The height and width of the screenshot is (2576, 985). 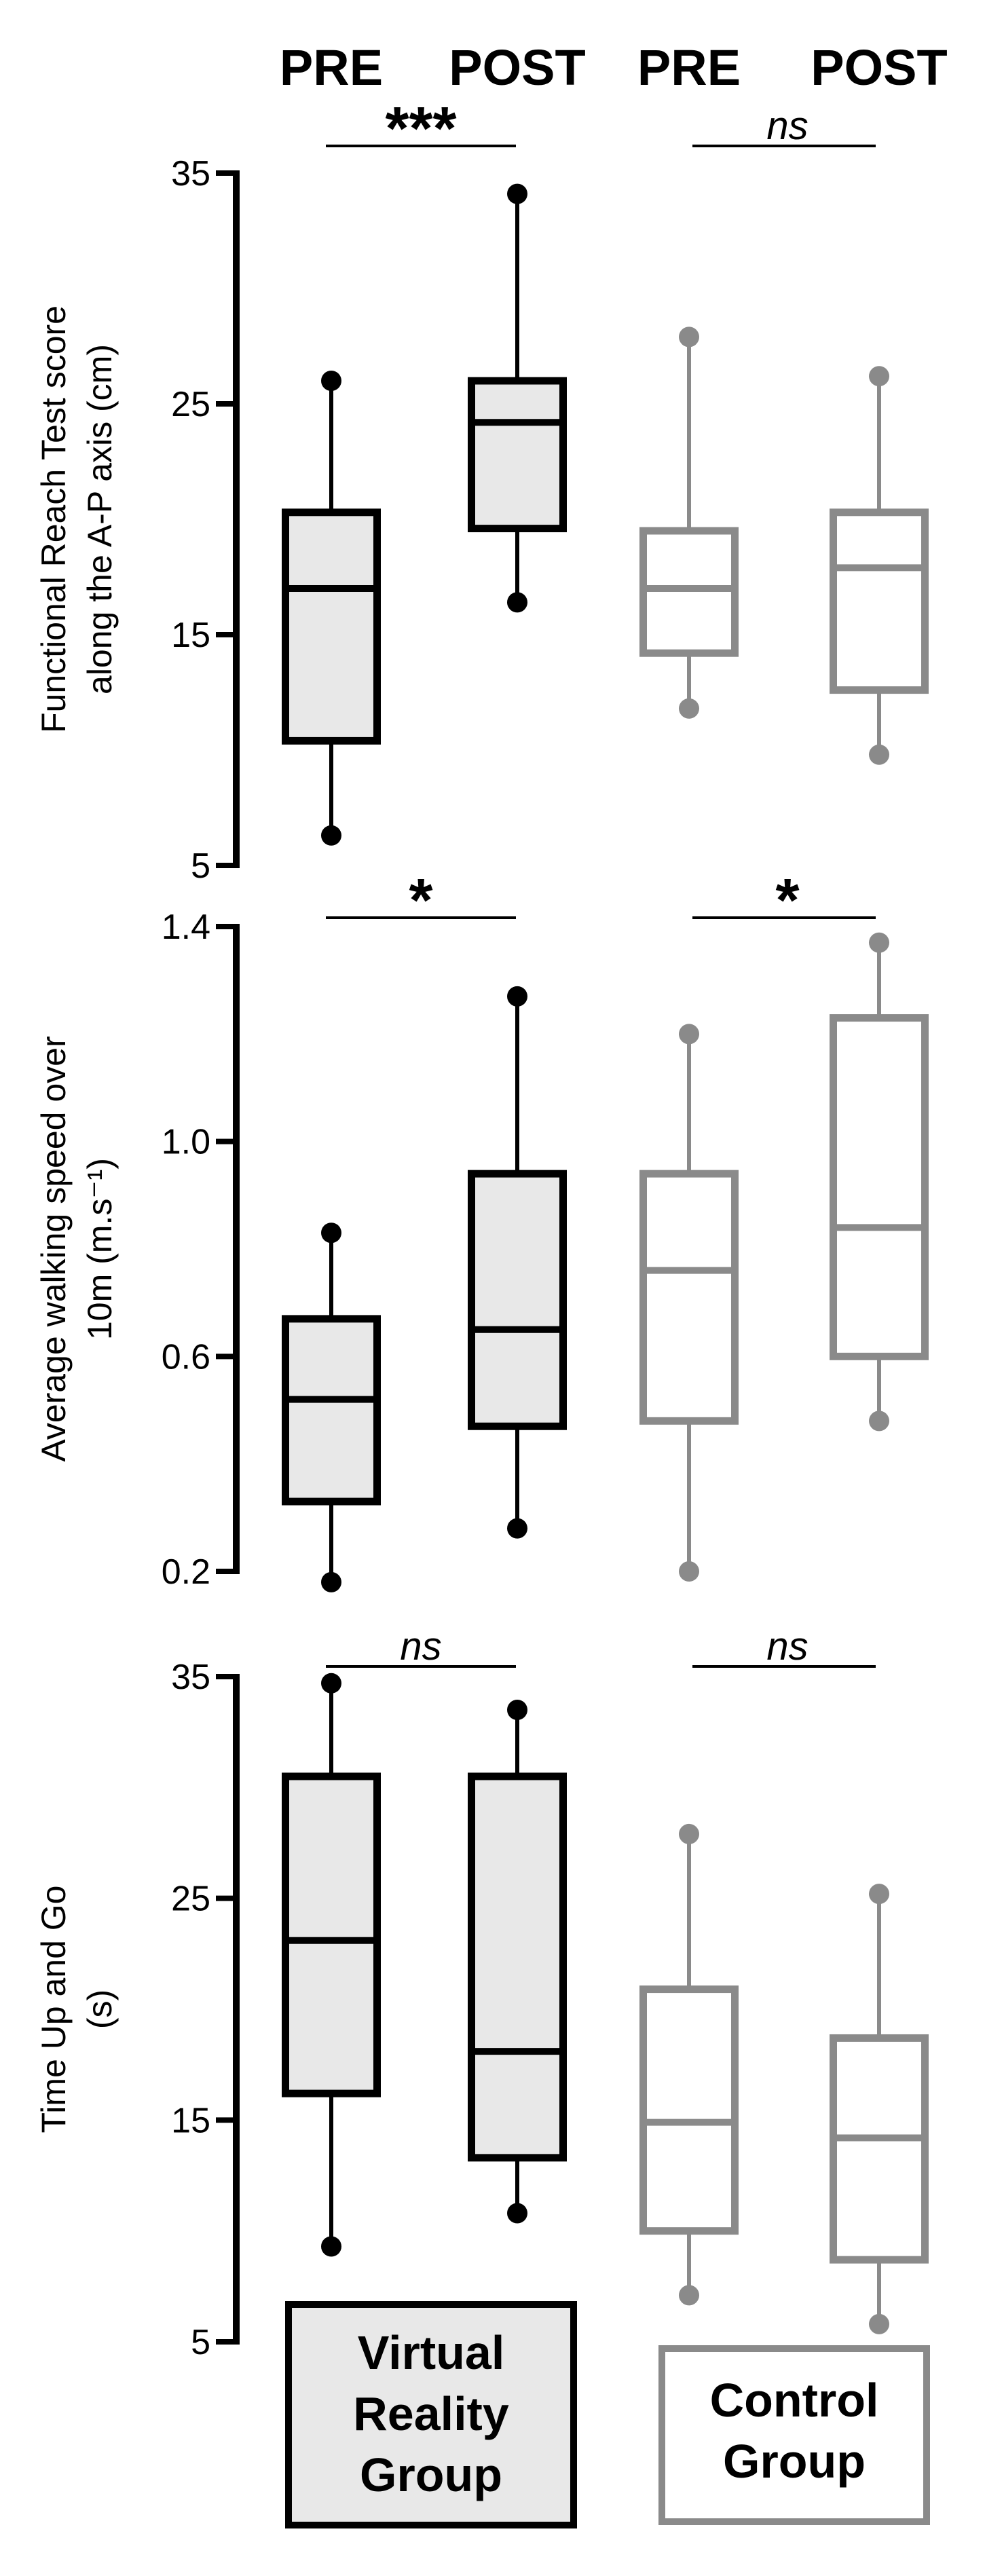 What do you see at coordinates (186, 927) in the screenshot?
I see `y-tick-label: 1.4` at bounding box center [186, 927].